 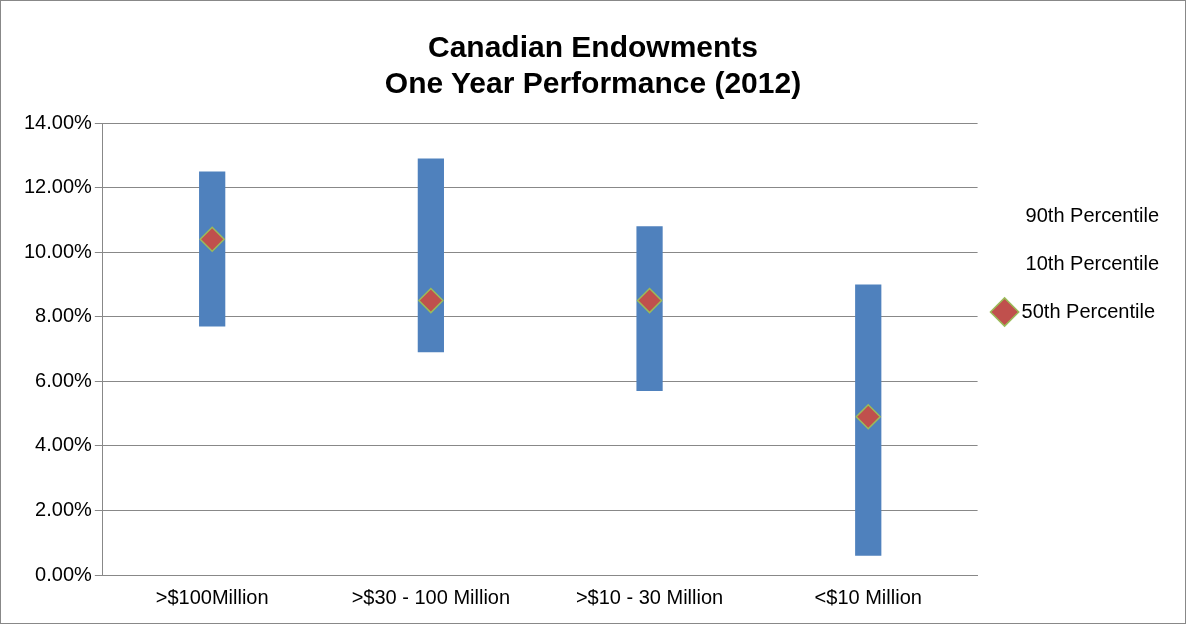 What do you see at coordinates (868, 596) in the screenshot?
I see `x-tick-label: <$10 Million` at bounding box center [868, 596].